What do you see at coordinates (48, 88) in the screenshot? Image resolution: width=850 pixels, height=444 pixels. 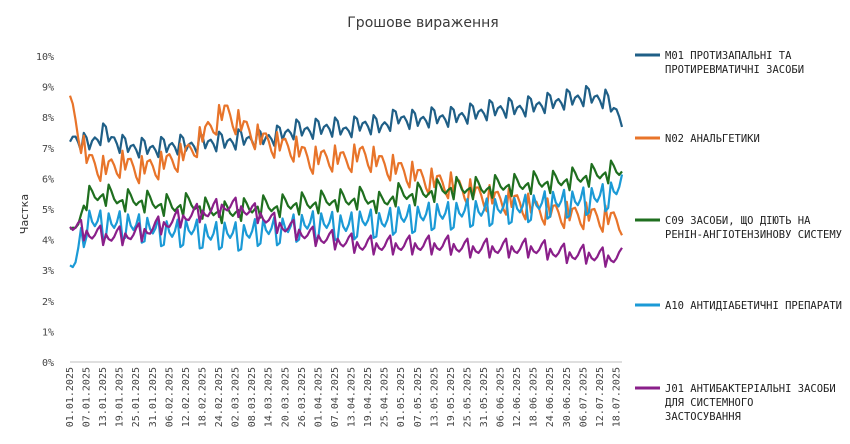 I see `y-tick-label: 9%` at bounding box center [48, 88].